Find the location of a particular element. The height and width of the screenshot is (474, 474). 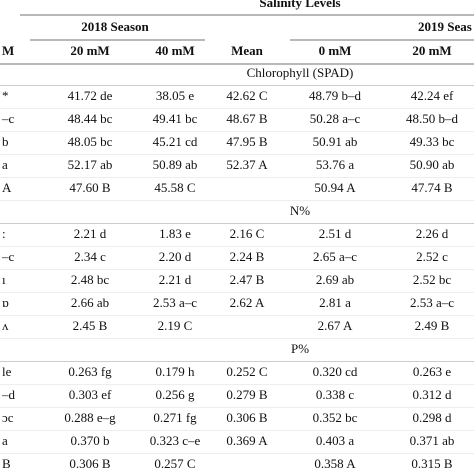

cell: 38.05 e is located at coordinates (175, 95).